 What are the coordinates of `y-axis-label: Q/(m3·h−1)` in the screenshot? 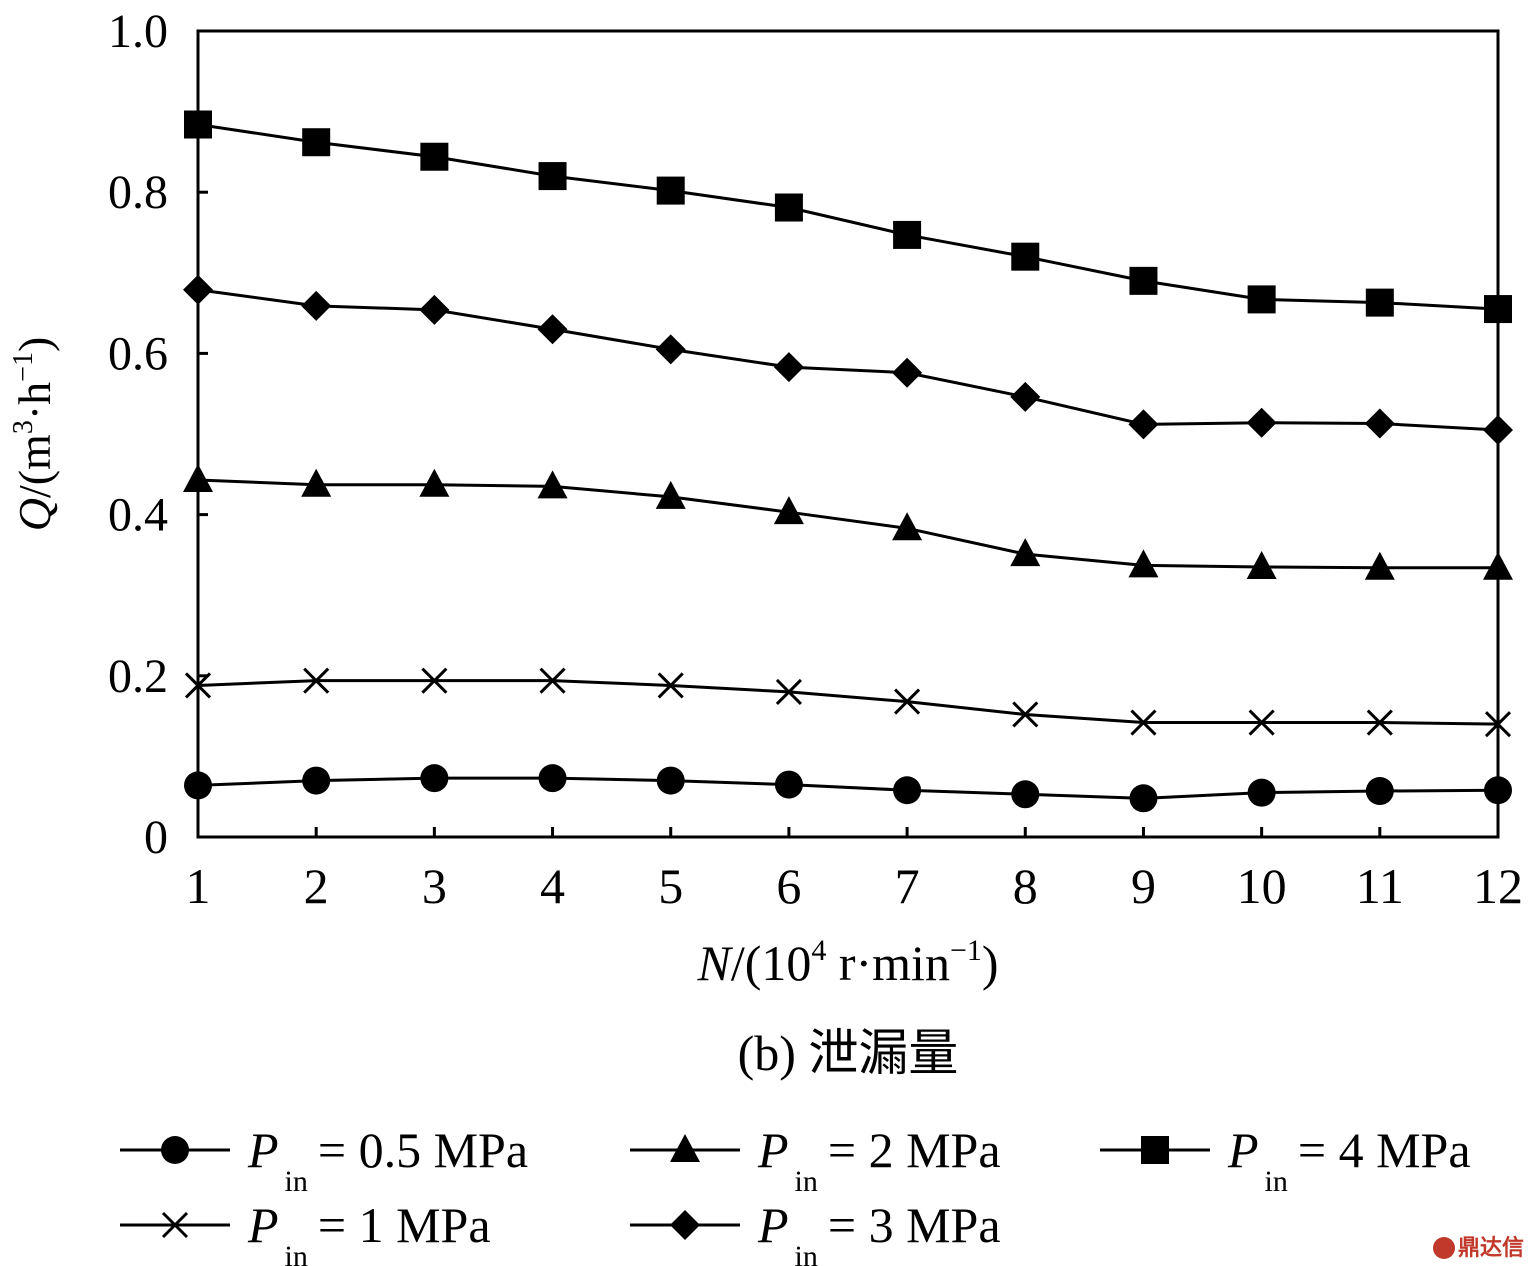 It's located at (34, 434).